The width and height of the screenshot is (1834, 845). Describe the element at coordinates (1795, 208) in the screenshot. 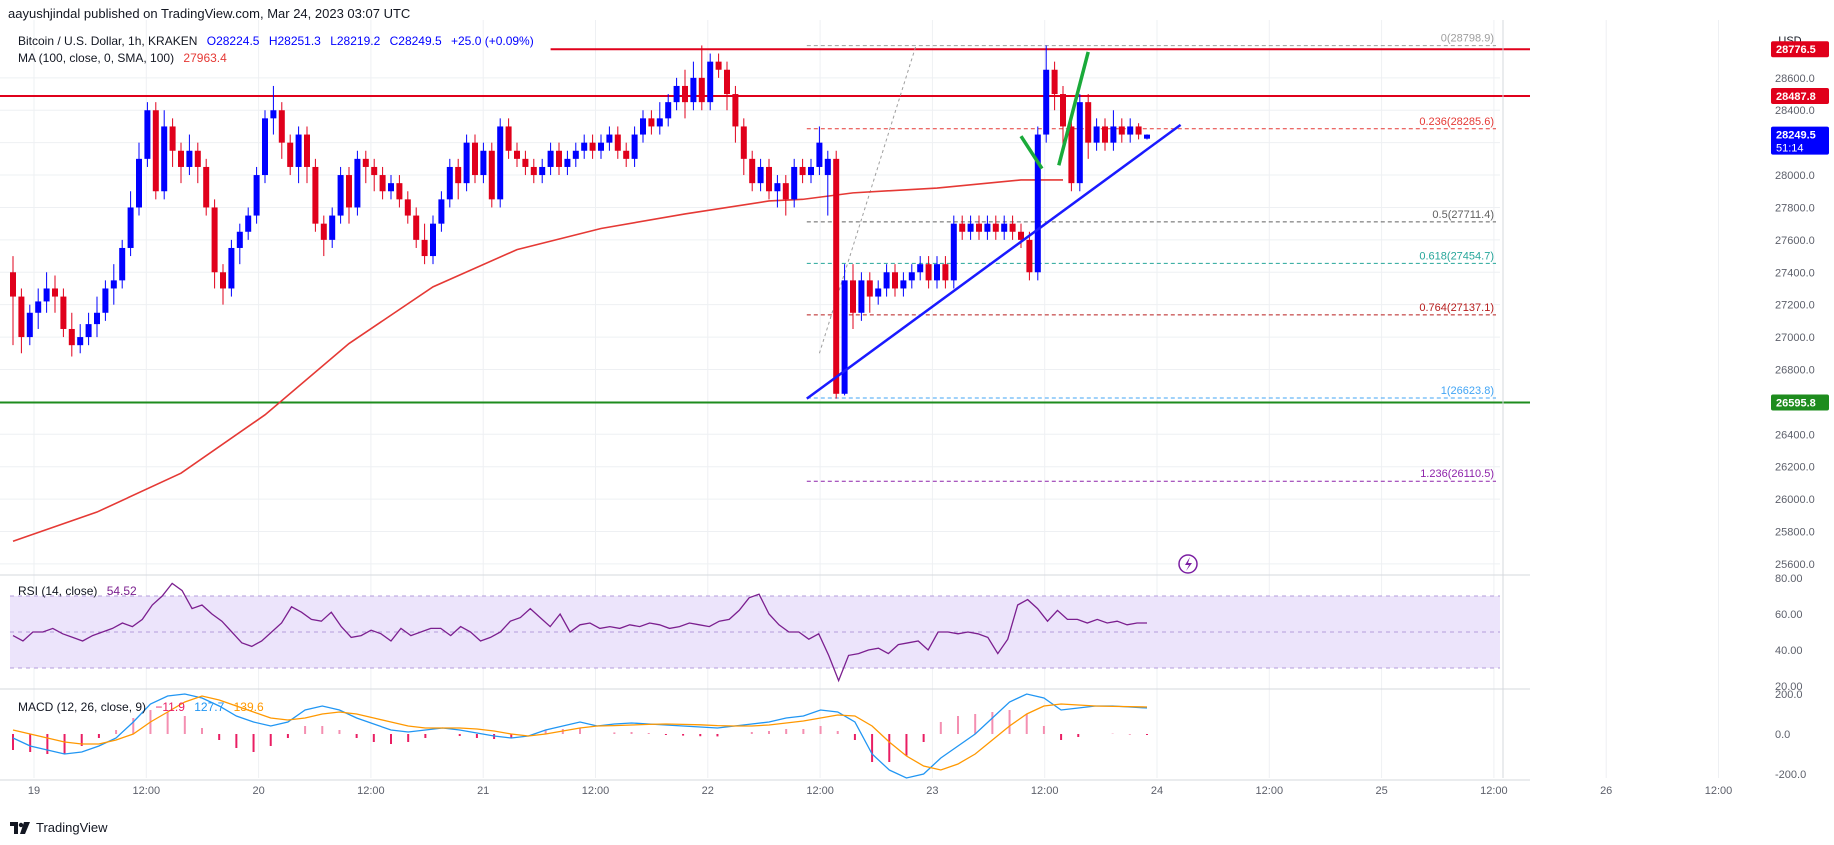

I see `price-tick: 27800.0` at that location.